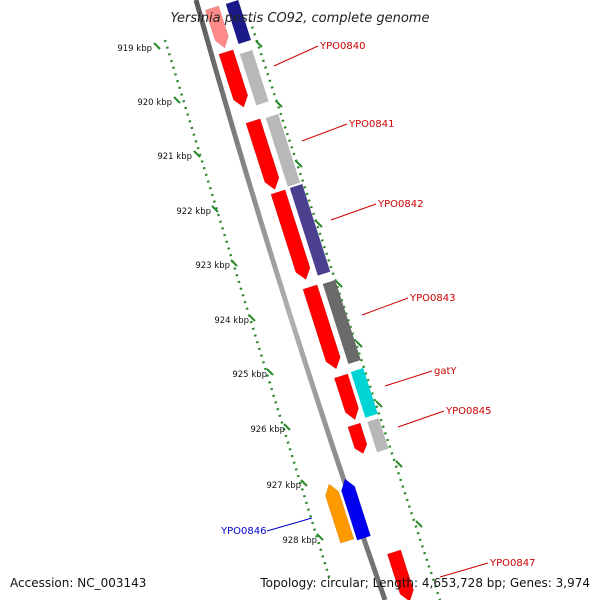 Image resolution: width=600 pixels, height=600 pixels. Describe the element at coordinates (468, 411) in the screenshot. I see `gene-label-ypo0845: YPO0845` at that location.